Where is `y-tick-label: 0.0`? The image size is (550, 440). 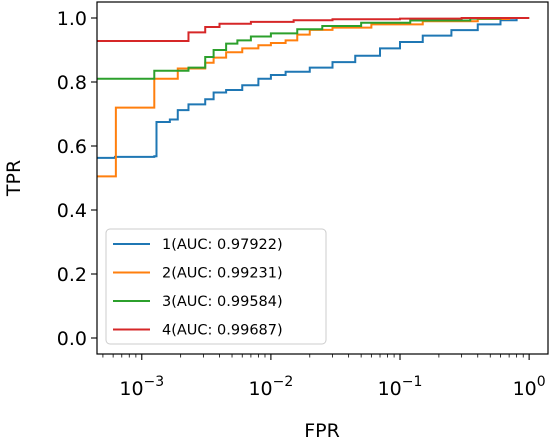 y-tick-label: 0.0 is located at coordinates (72, 339).